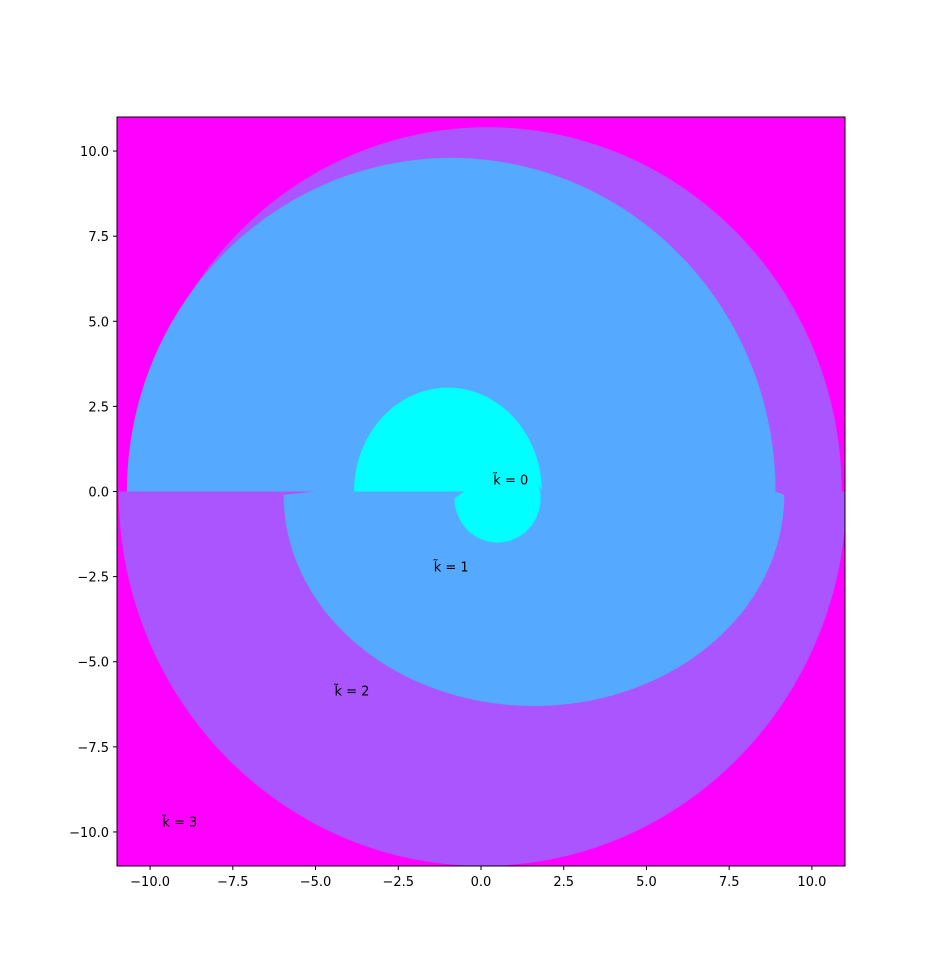 The height and width of the screenshot is (973, 939). Describe the element at coordinates (481, 882) in the screenshot. I see `x-tick-label: 0.0` at that location.